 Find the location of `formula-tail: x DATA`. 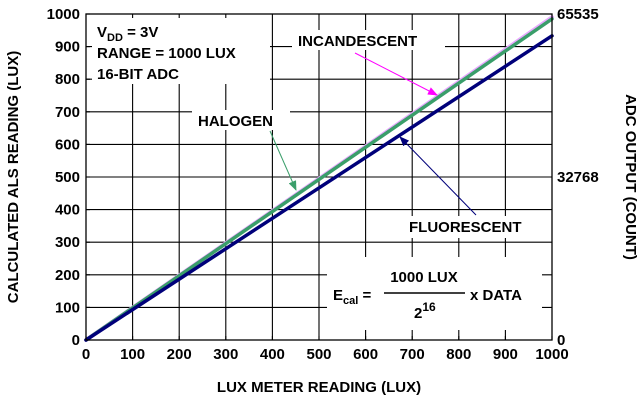

formula-tail: x DATA is located at coordinates (496, 295).